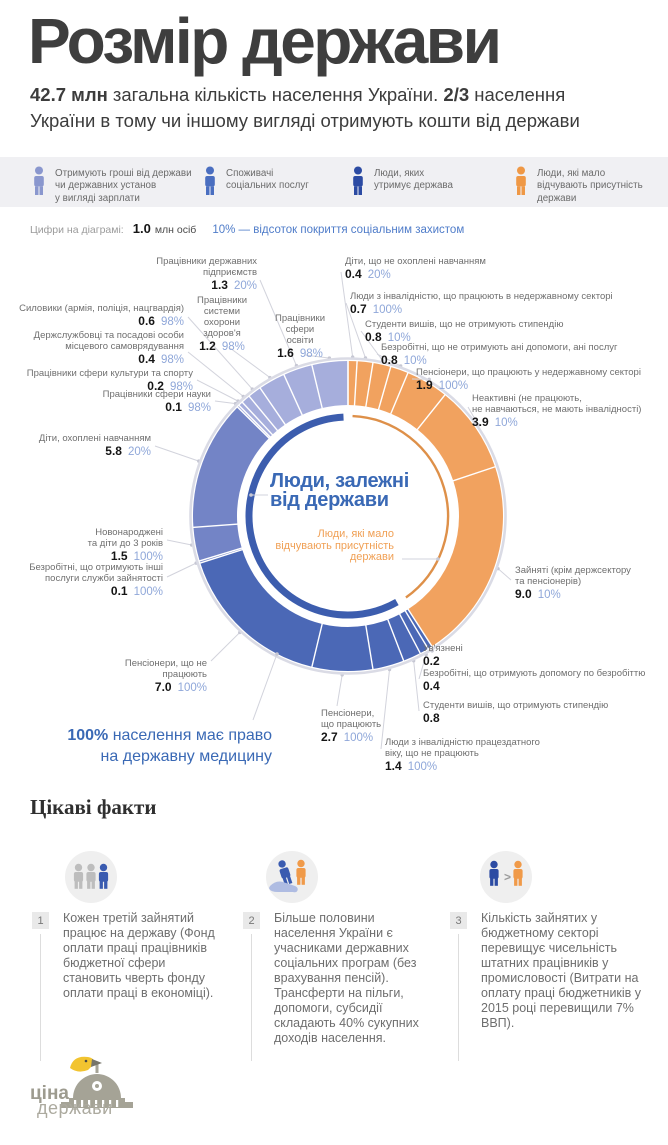 The width and height of the screenshot is (668, 1145). I want to click on chart-label: Працівники державних підприємств 1.3 20%, so click(206, 274).